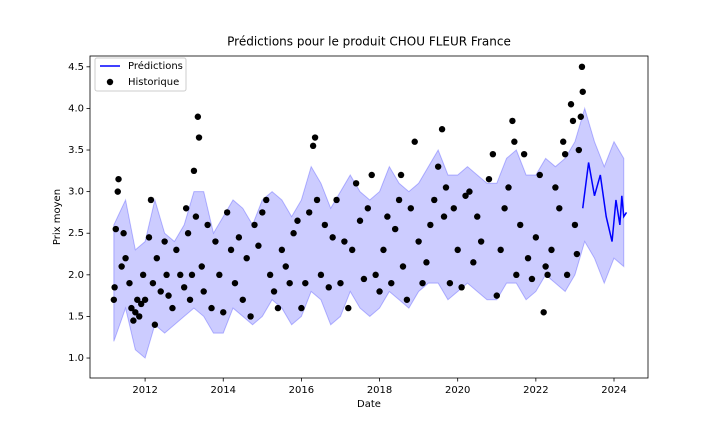  What do you see at coordinates (76, 233) in the screenshot?
I see `y-tick-label: 2.5` at bounding box center [76, 233].